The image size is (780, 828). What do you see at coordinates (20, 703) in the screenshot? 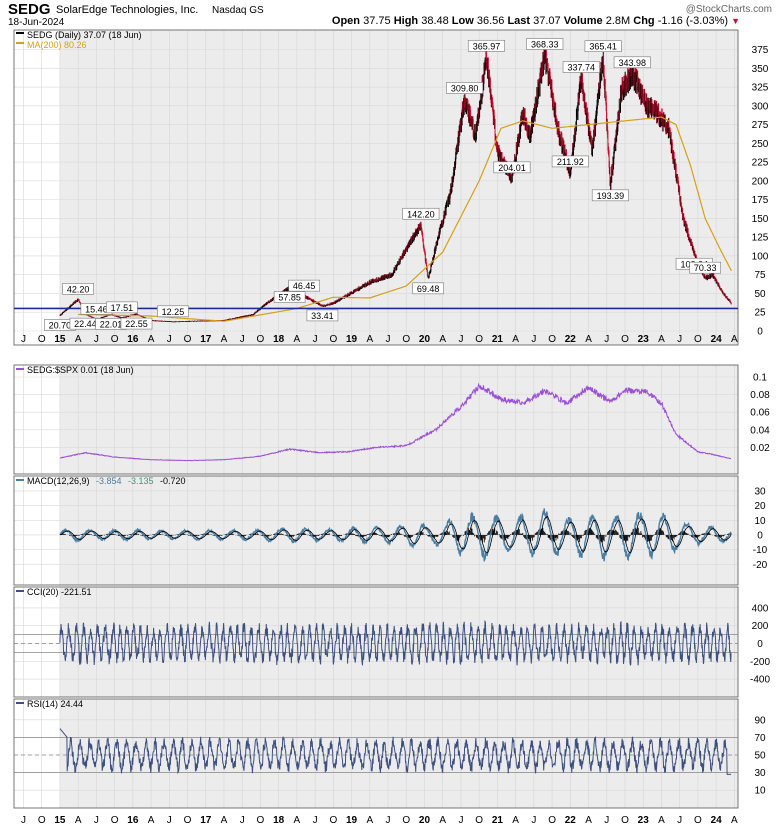
I see `legend-swatch-rsi` at bounding box center [20, 703].